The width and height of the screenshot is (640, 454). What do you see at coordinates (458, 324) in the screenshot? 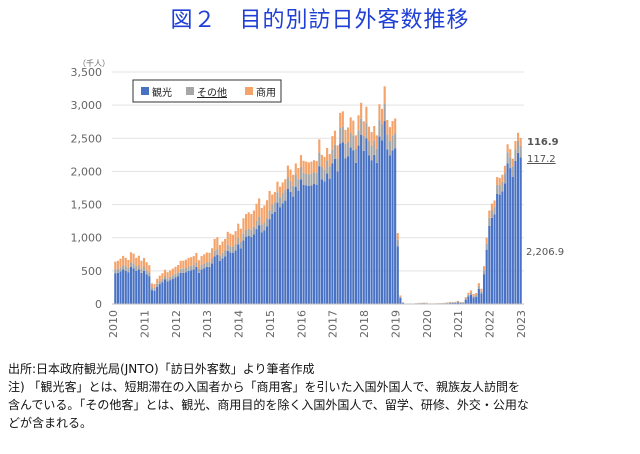
I see `x-tick-label: 2021` at bounding box center [458, 324].